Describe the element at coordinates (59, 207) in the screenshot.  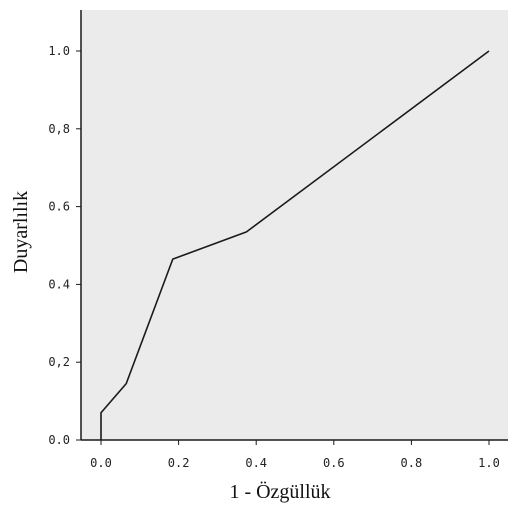
I see `y-tick-label: 0.6` at that location.